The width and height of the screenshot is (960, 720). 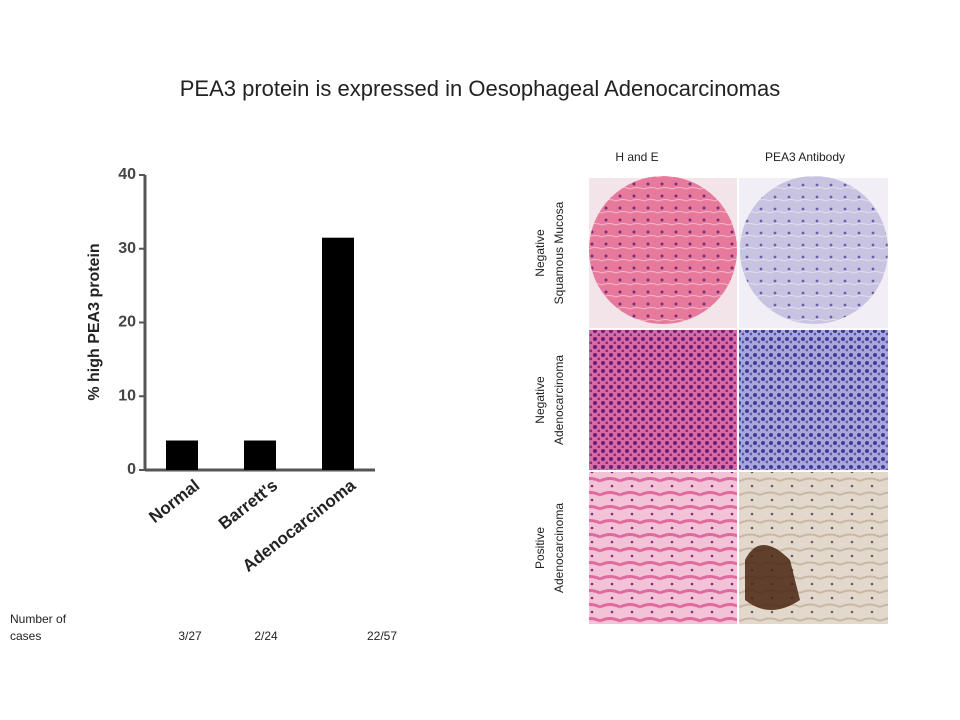 What do you see at coordinates (190, 636) in the screenshot?
I see `case-count: 3/27` at bounding box center [190, 636].